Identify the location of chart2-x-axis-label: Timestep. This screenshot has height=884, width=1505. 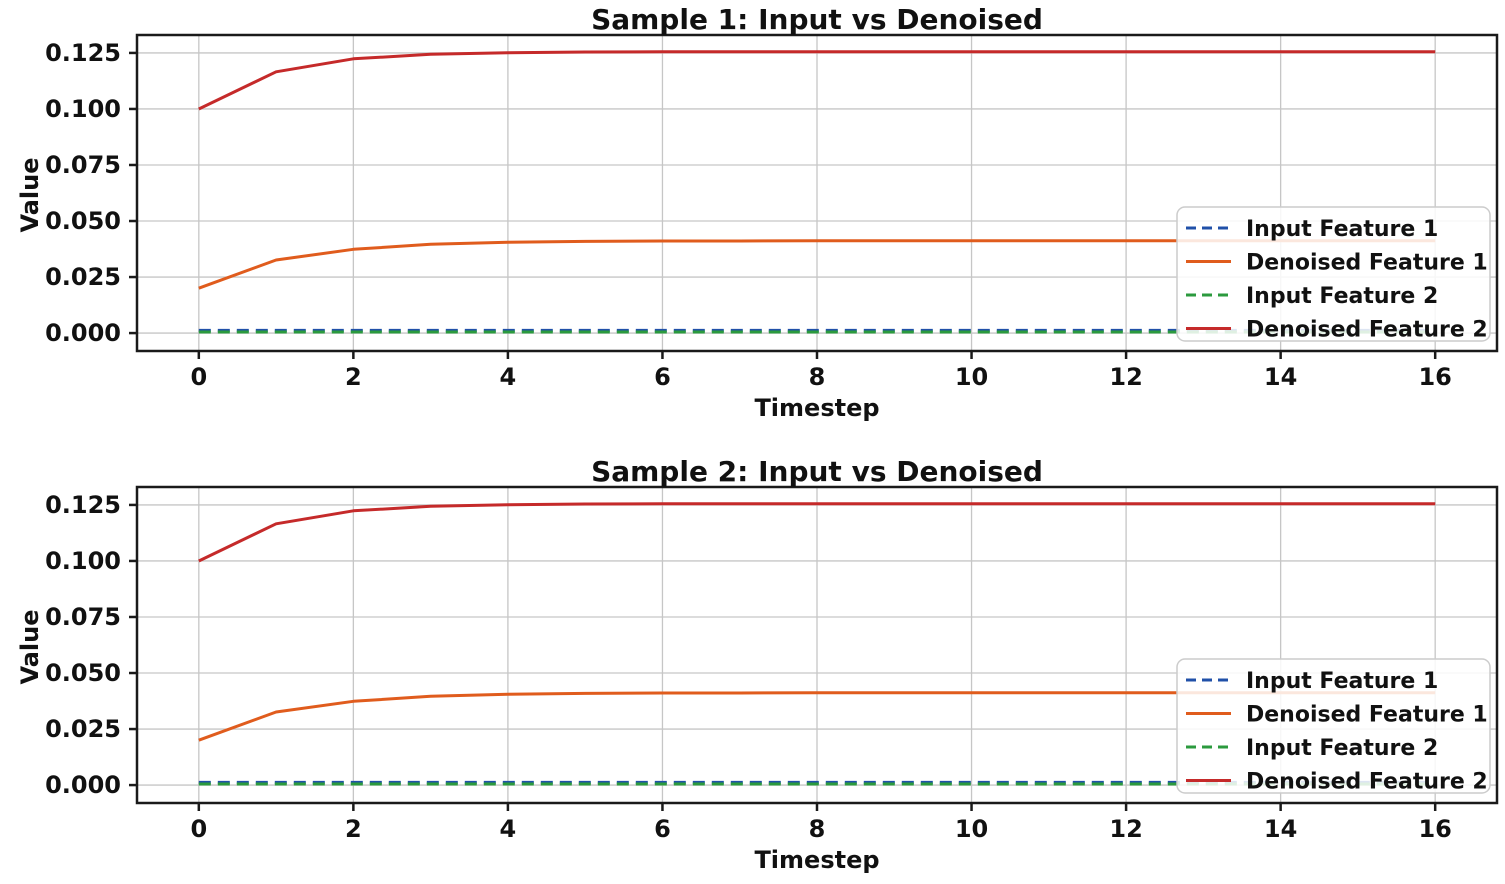
(817, 860).